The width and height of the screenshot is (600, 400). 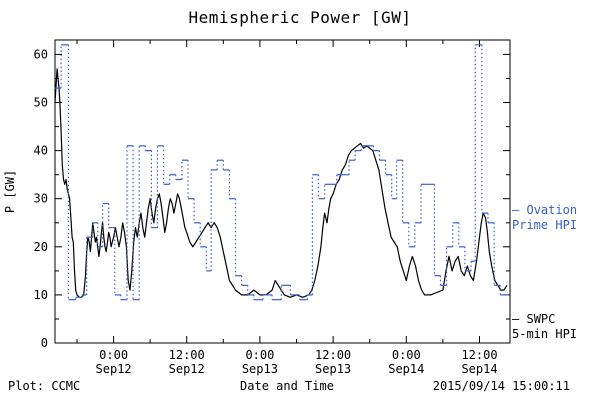 What do you see at coordinates (516, 319) in the screenshot?
I see `swpc-line-sample-icon: —` at bounding box center [516, 319].